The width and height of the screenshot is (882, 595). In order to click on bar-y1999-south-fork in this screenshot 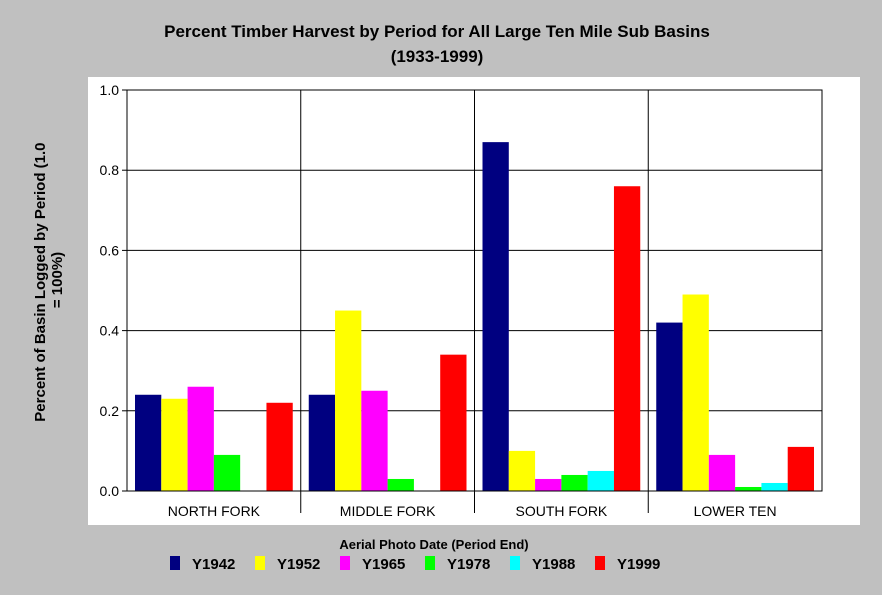, I will do `click(627, 339)`.